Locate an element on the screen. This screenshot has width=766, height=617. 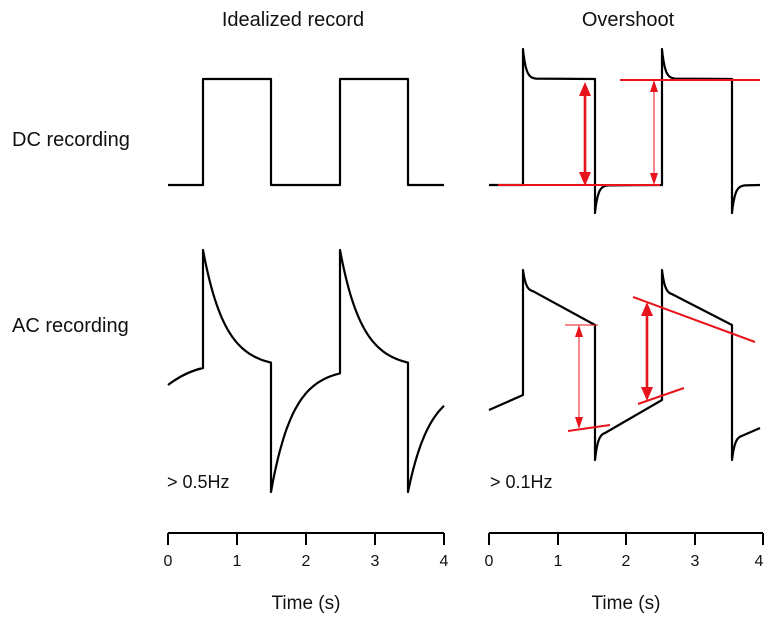
ac-overshoot-trace is located at coordinates (624, 365).